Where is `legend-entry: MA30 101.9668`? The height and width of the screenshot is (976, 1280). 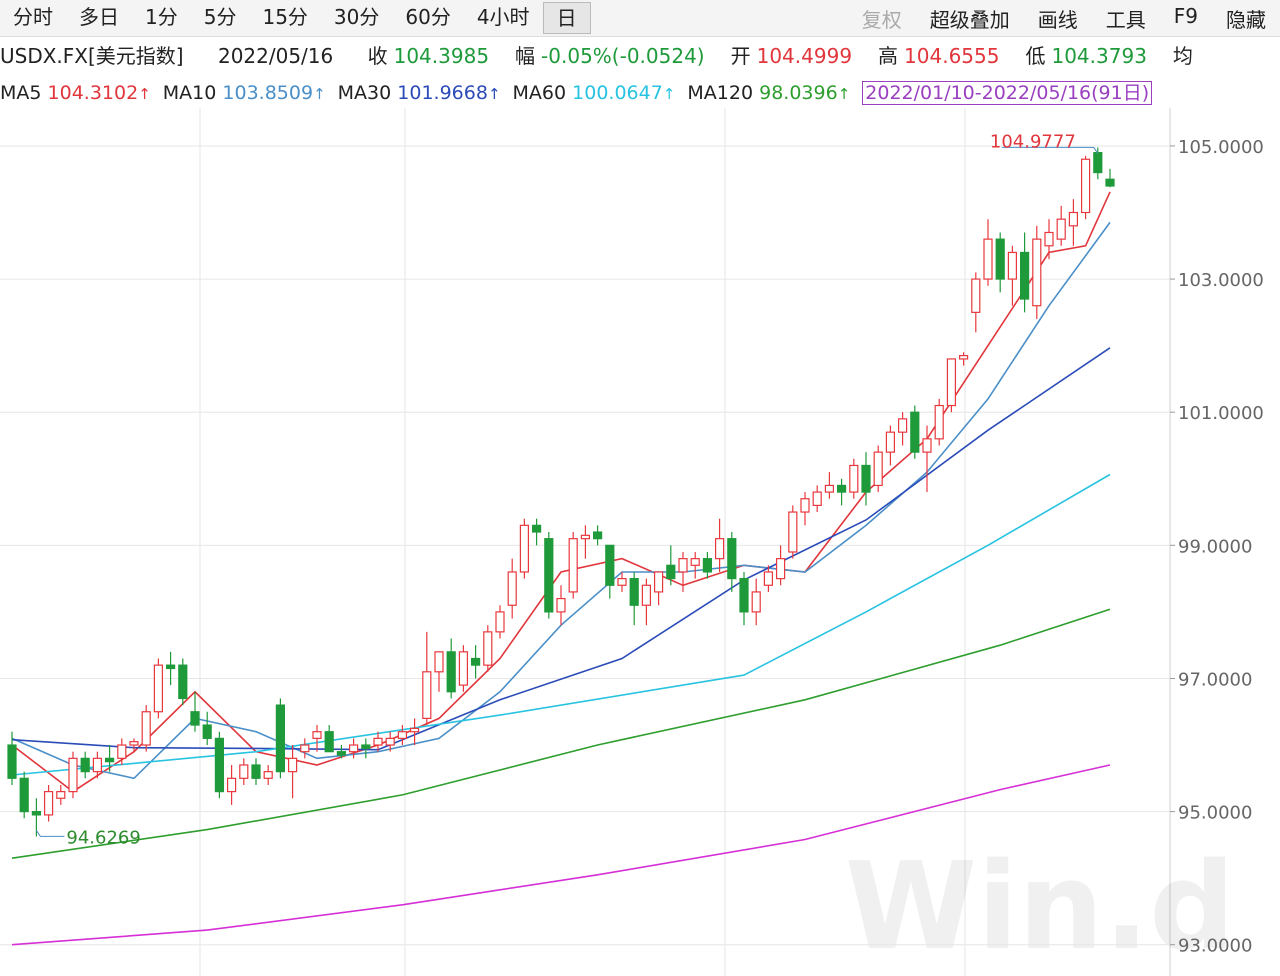 legend-entry: MA30 101.9668 is located at coordinates (419, 93).